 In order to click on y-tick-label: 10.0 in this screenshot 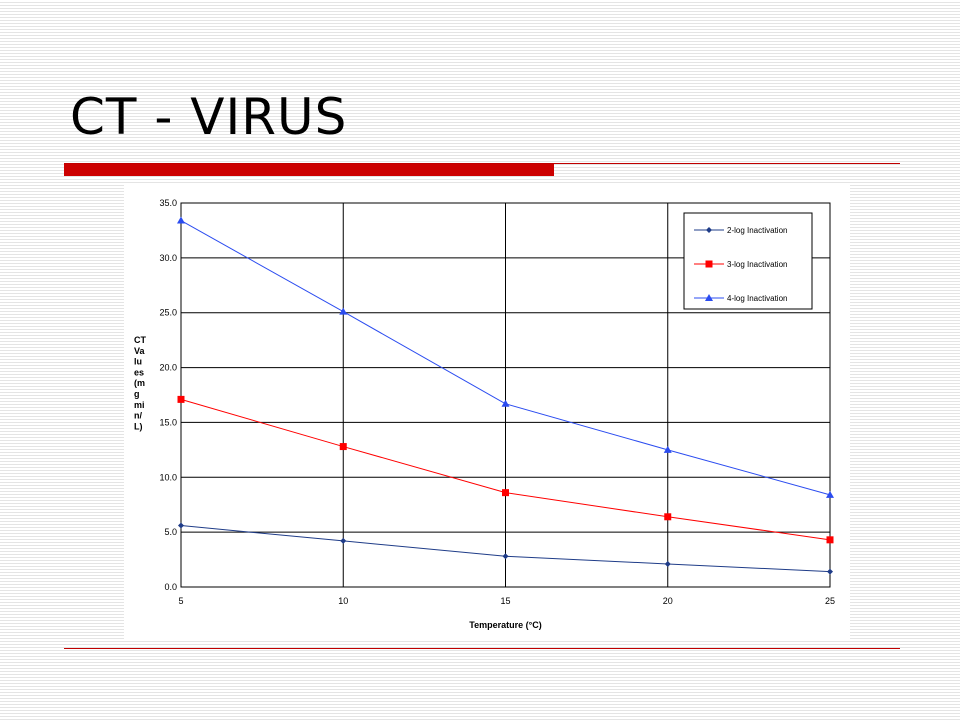, I will do `click(168, 477)`.